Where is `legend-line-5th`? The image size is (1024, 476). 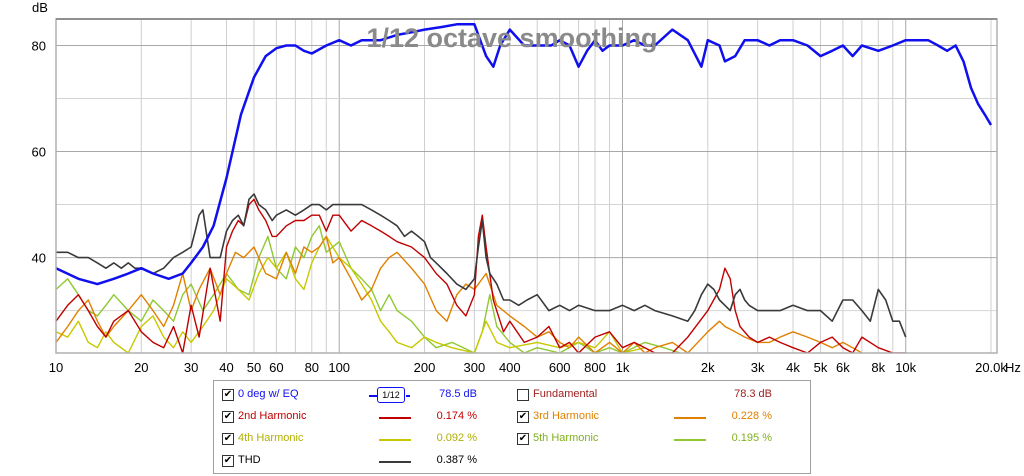
legend-line-5th is located at coordinates (690, 440).